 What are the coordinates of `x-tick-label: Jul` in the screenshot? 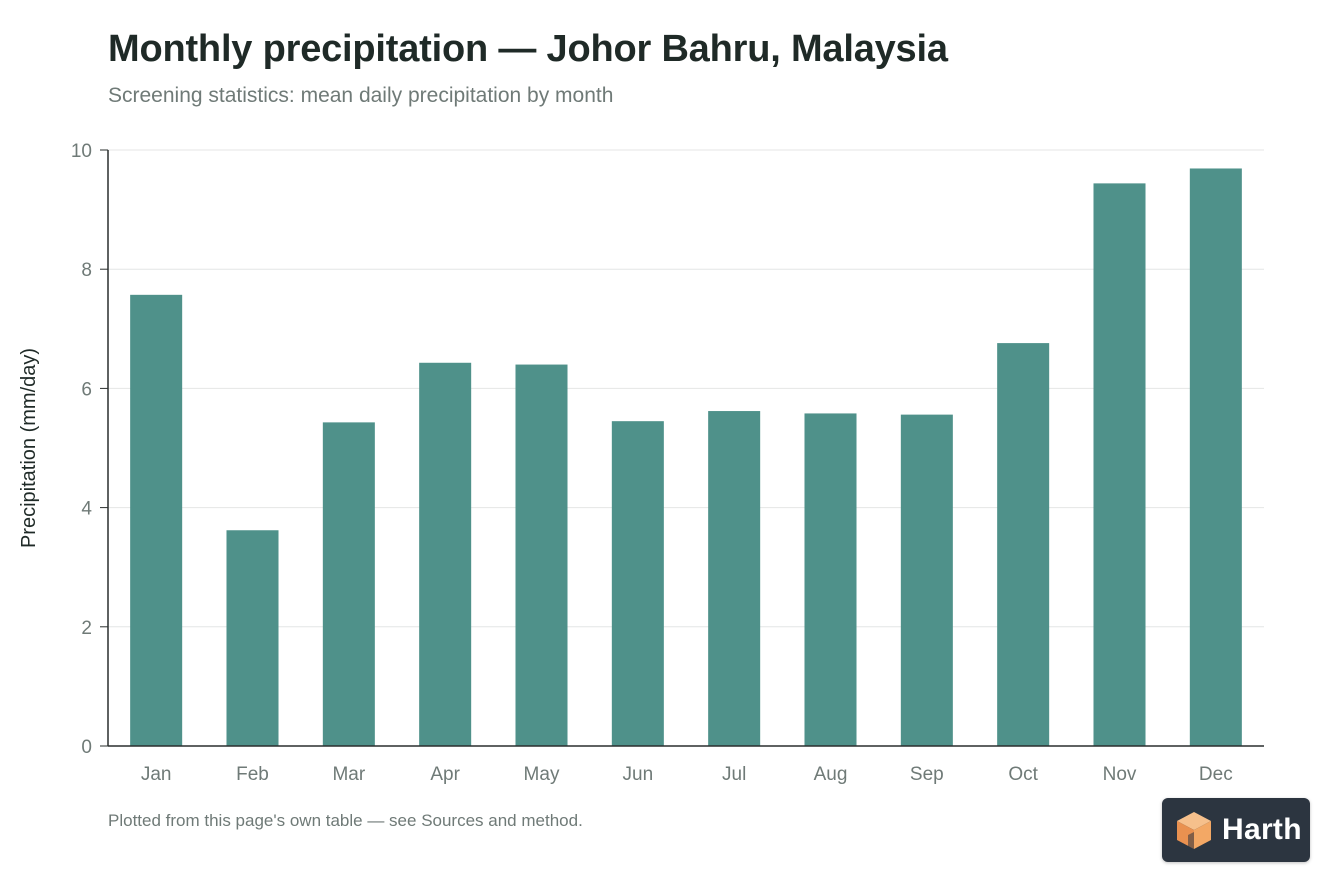 It's located at (734, 774).